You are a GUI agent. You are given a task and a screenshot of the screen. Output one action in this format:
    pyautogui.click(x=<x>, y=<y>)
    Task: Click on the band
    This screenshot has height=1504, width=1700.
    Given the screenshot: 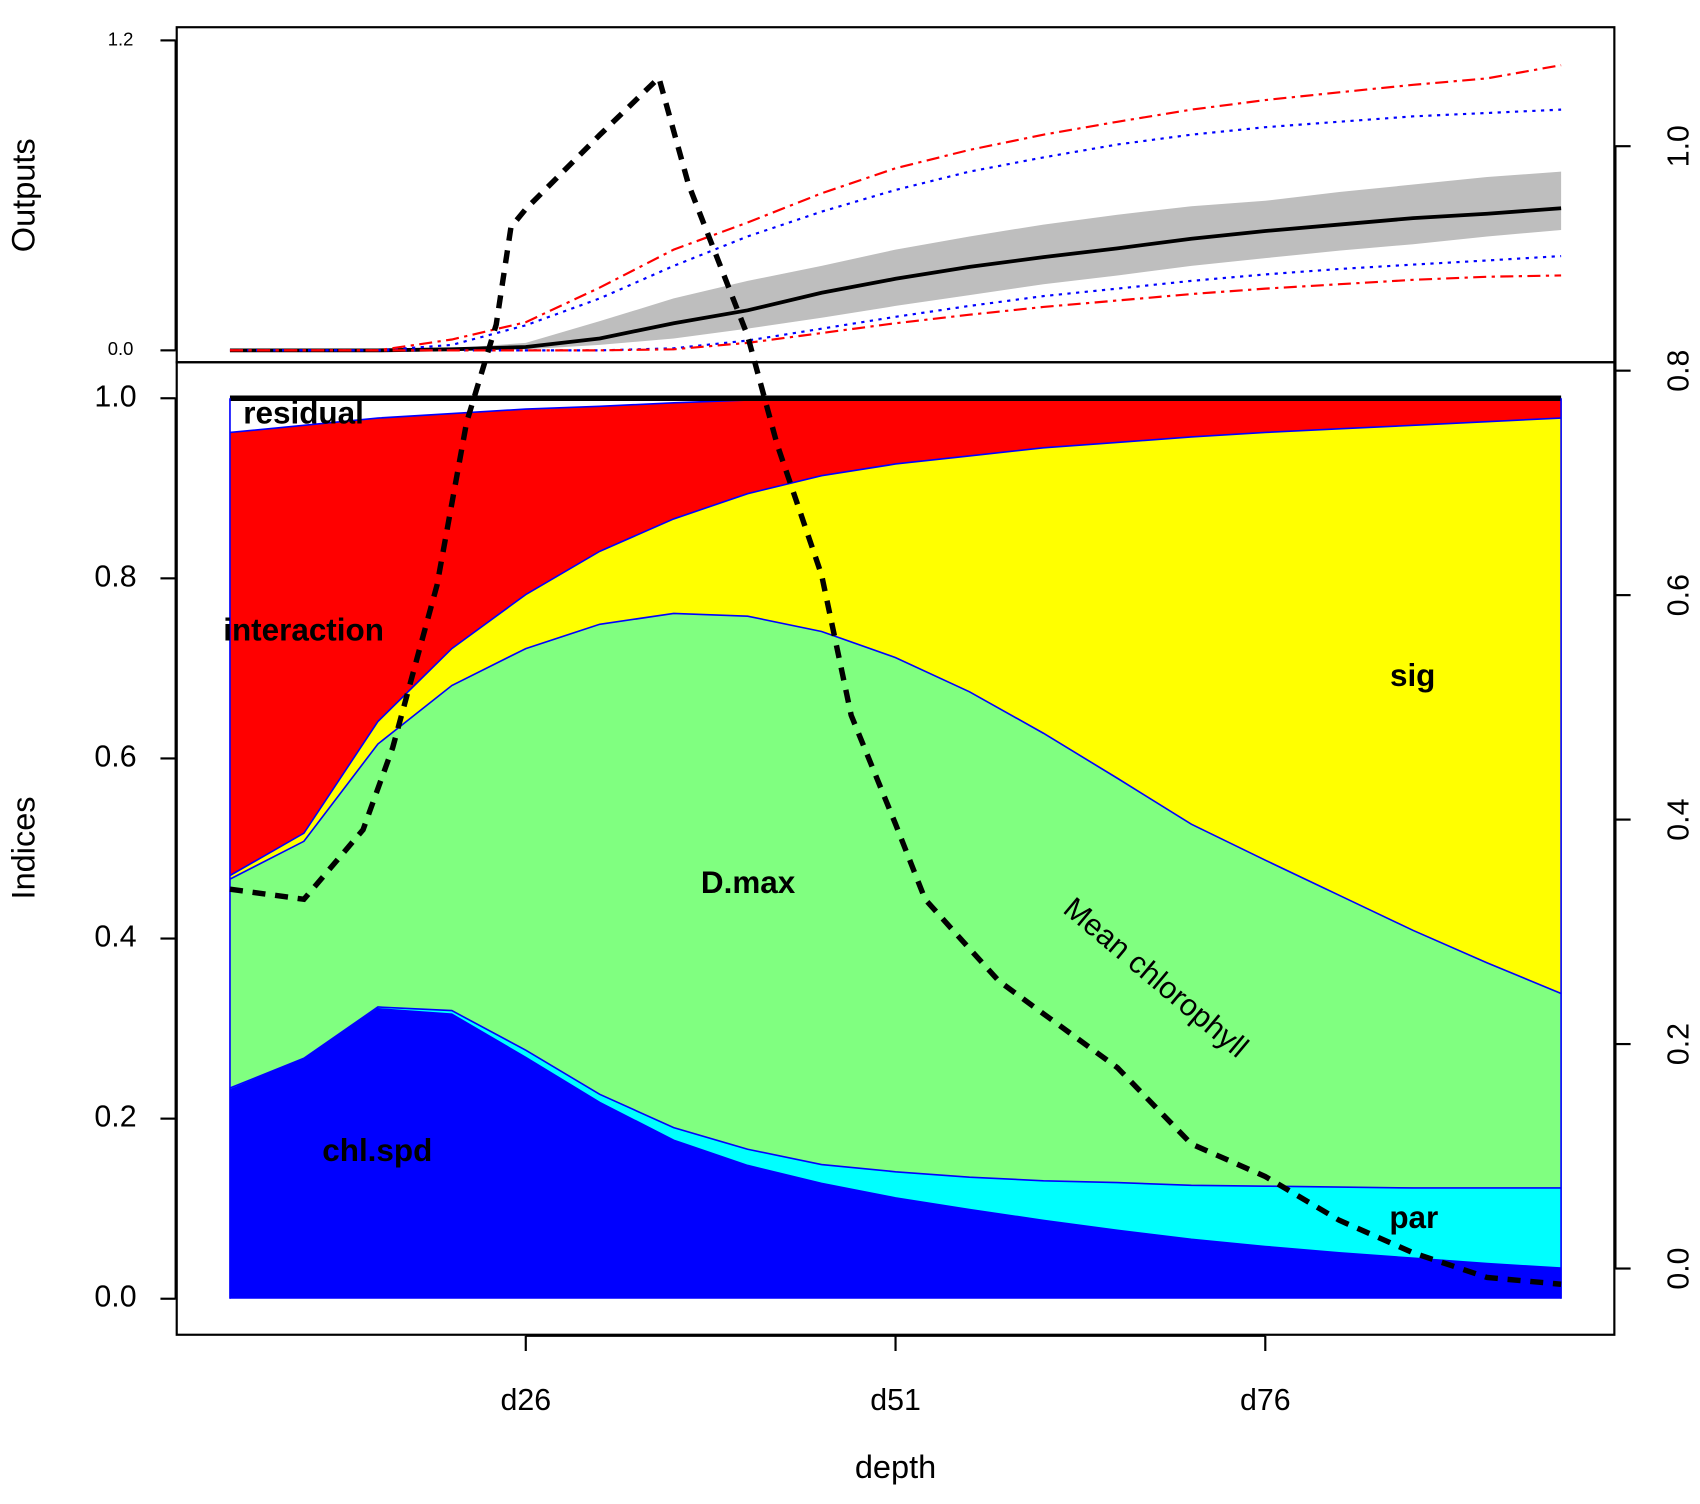 What is the action you would take?
    pyautogui.click(x=895, y=261)
    